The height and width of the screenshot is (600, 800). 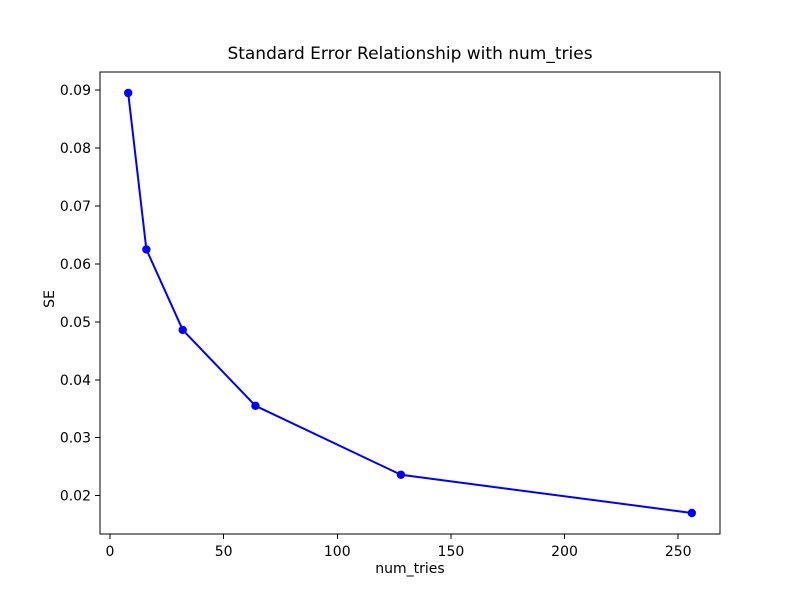 I want to click on x-tick-label: 150, so click(x=451, y=552).